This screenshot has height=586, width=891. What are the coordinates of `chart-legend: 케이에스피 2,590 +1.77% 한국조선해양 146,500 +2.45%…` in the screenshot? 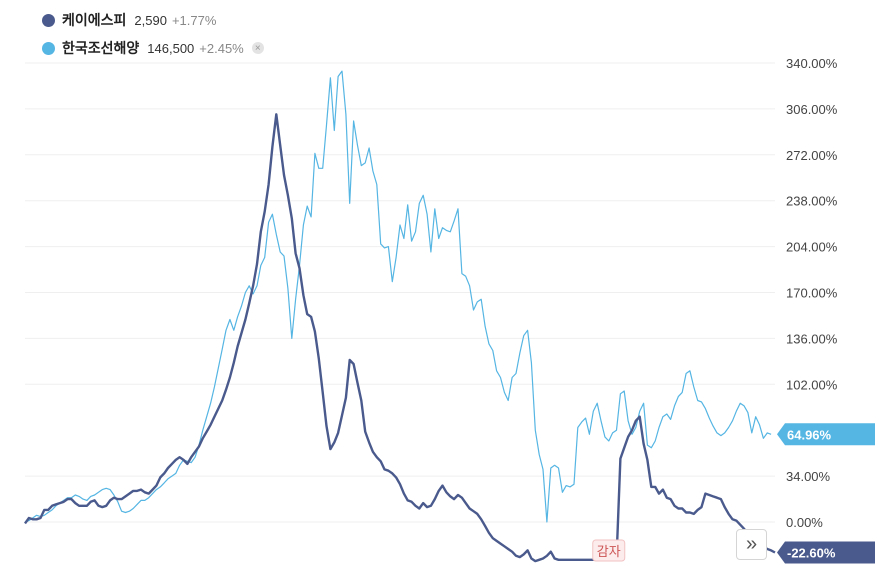 It's located at (153, 34).